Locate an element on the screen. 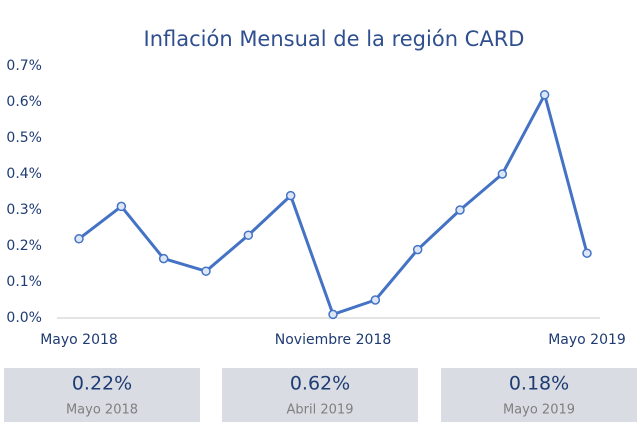 This screenshot has width=640, height=424. x-tick-label: Mayo 2018 is located at coordinates (79, 340).